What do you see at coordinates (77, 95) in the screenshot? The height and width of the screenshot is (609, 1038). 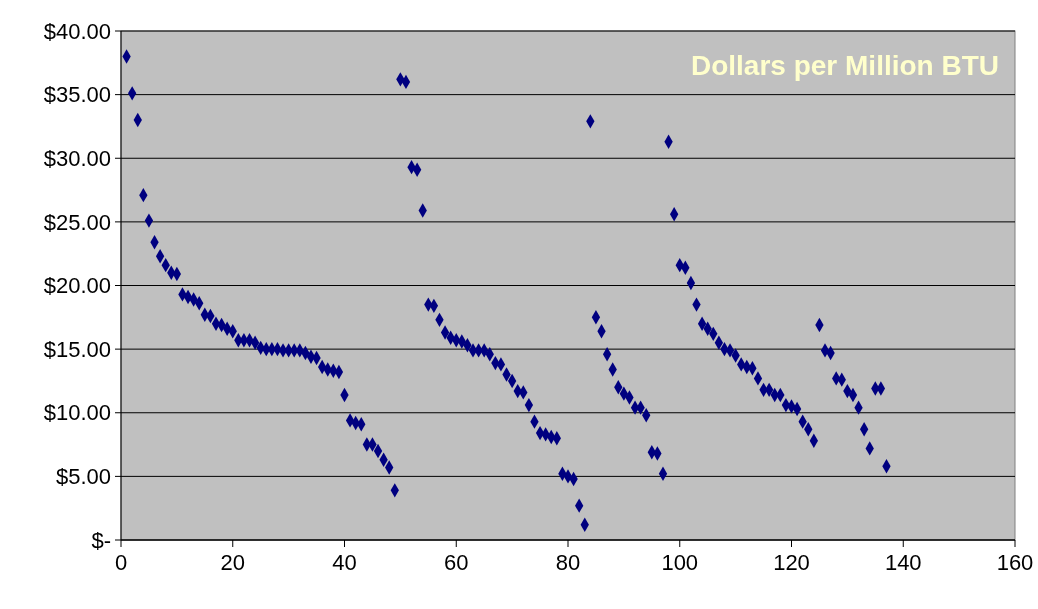 I see `y-tick-label: $35.00` at bounding box center [77, 95].